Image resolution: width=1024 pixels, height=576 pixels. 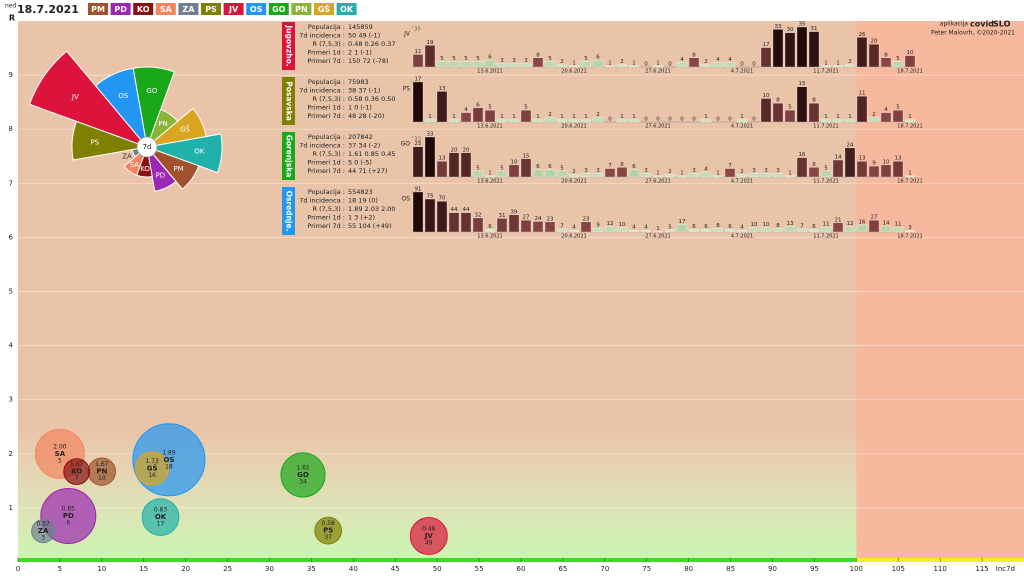 I want to click on stat-value: 75983, so click(x=358, y=82).